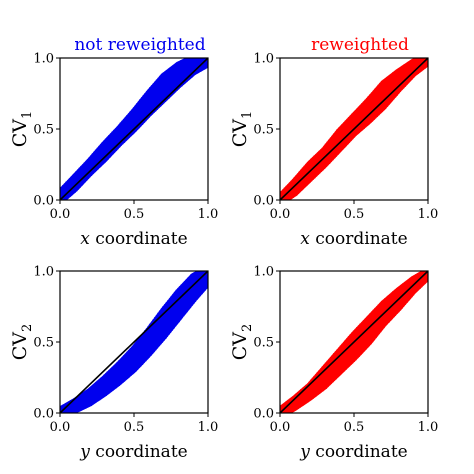 The width and height of the screenshot is (474, 474). Describe the element at coordinates (360, 45) in the screenshot. I see `chart-title: reweighted` at that location.